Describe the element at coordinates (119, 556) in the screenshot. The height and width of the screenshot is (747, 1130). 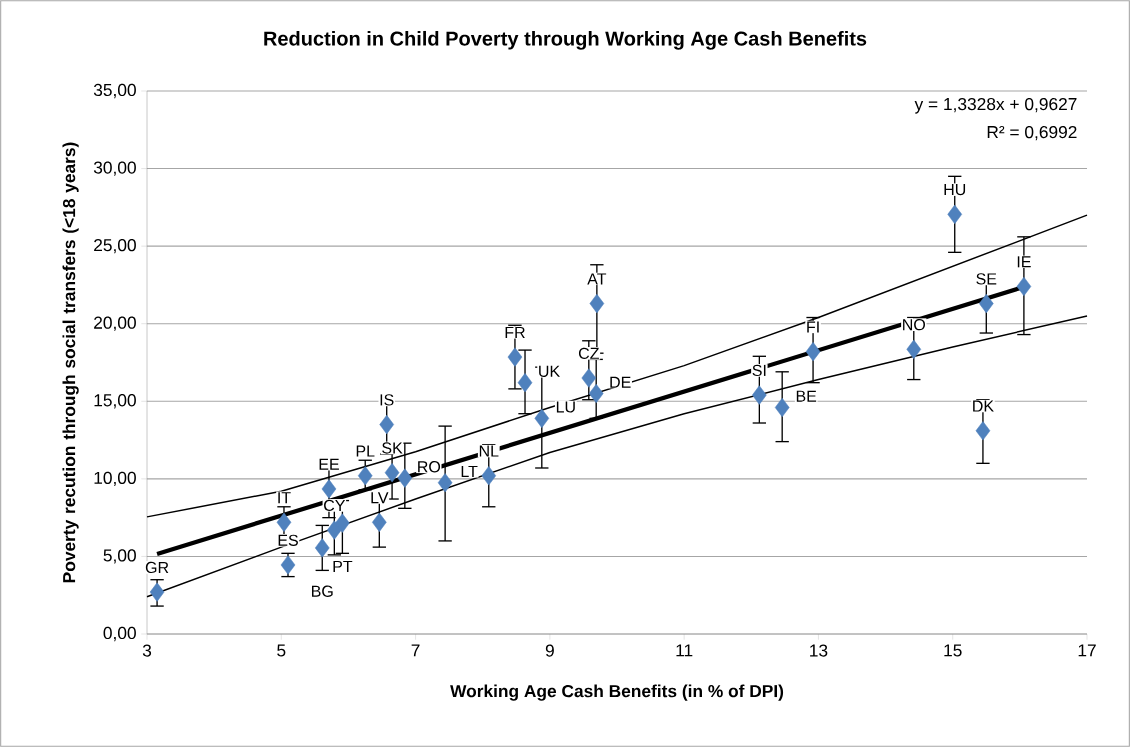
I see `y-tick-label: 5,00` at that location.